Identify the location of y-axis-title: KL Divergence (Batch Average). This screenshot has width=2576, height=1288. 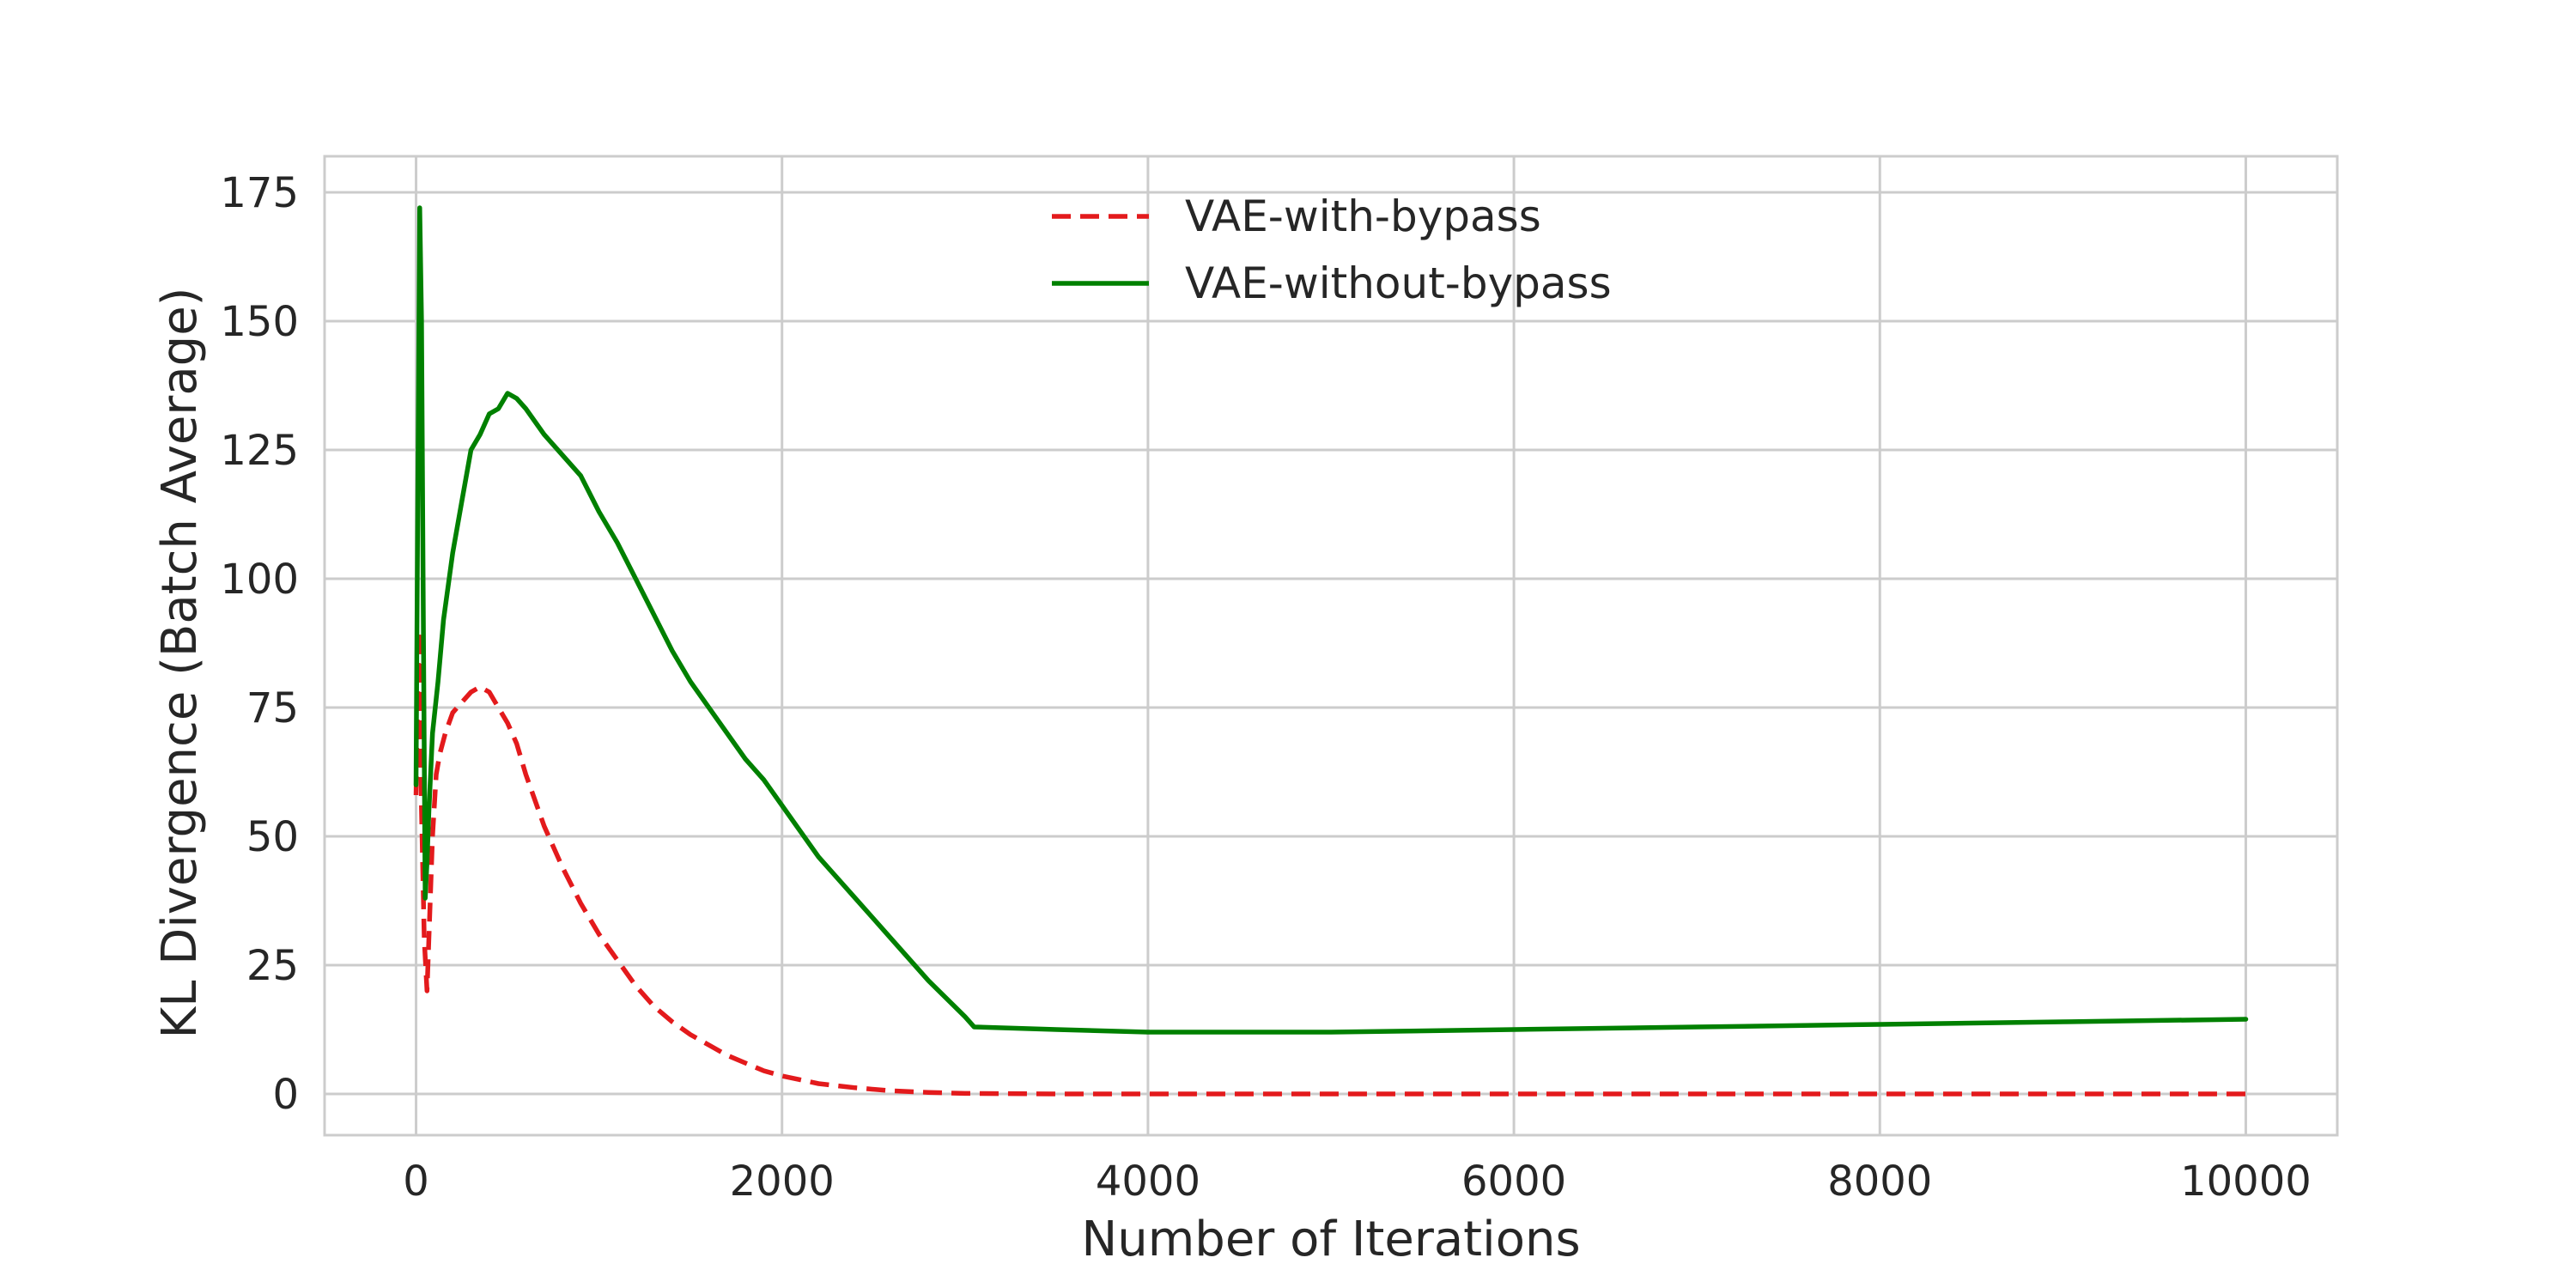
(180, 663).